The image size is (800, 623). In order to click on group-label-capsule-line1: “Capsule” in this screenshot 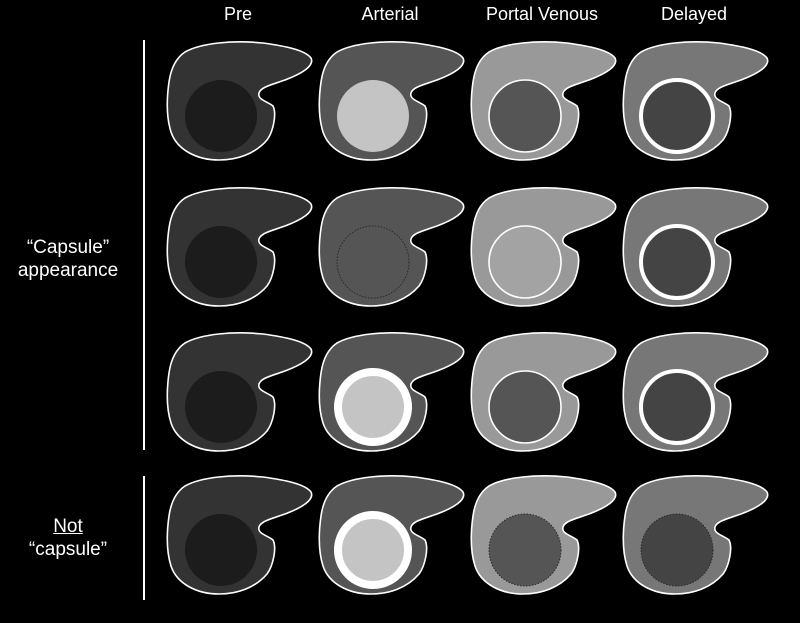, I will do `click(68, 247)`.